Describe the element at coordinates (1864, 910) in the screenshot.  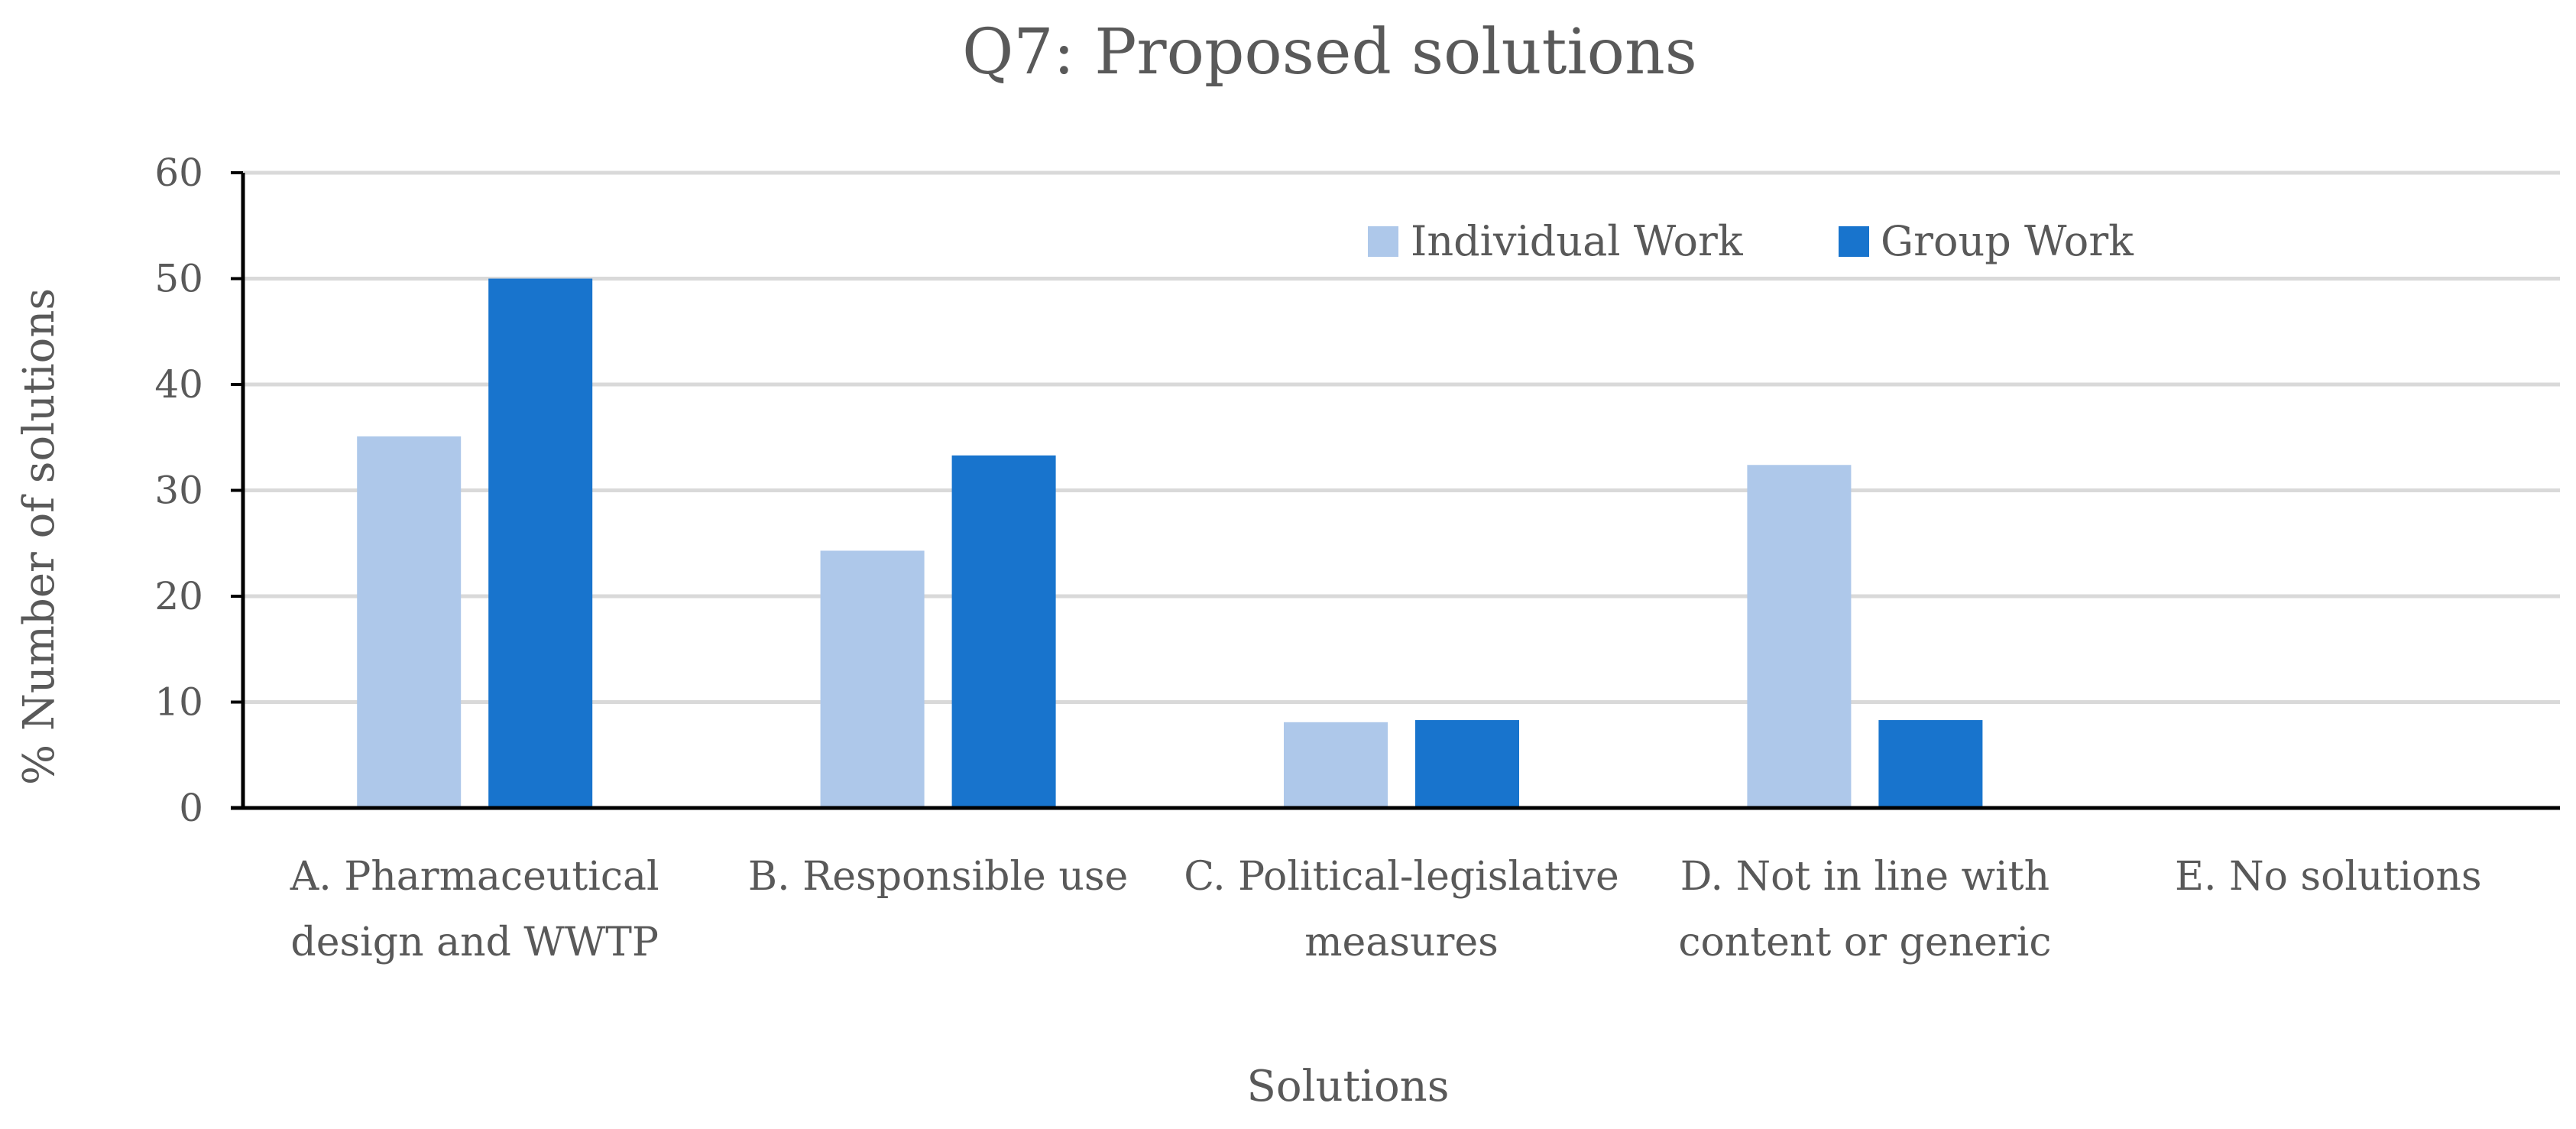
I see `x-category-label: D. Not in line with content or generic` at that location.